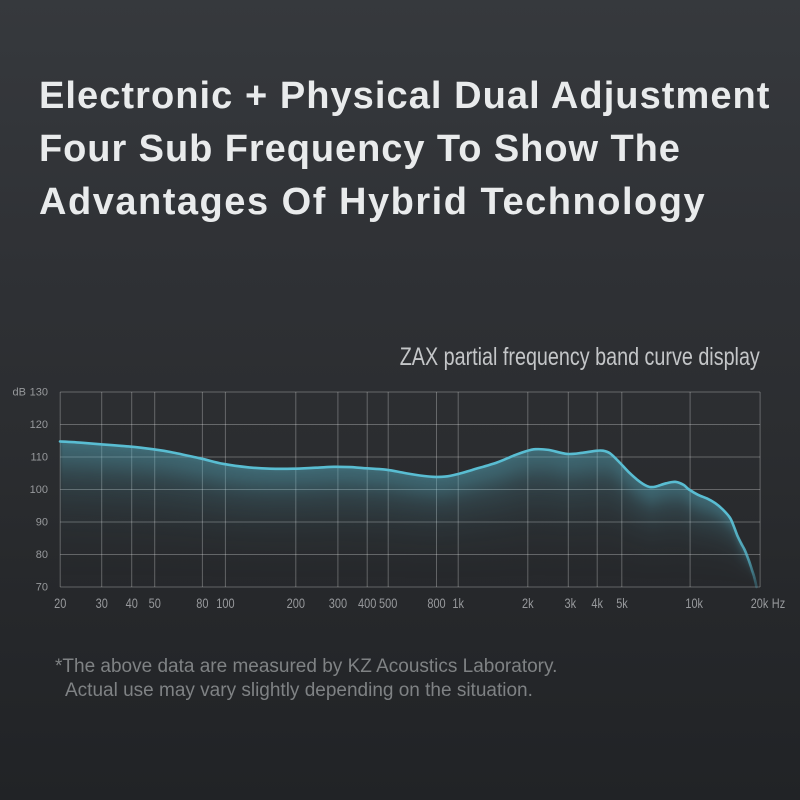 The height and width of the screenshot is (800, 800). Describe the element at coordinates (528, 603) in the screenshot. I see `svg-text: 2k` at that location.